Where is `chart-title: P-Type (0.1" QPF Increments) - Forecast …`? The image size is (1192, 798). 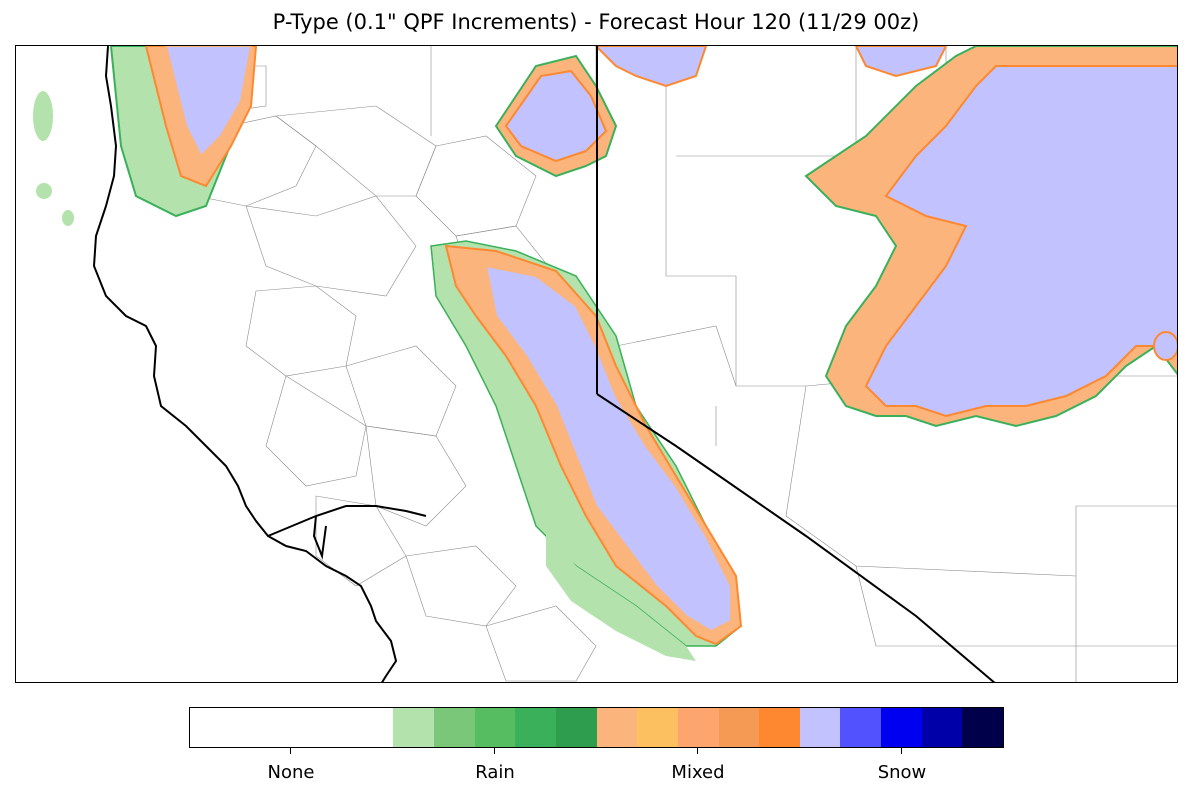 chart-title: P-Type (0.1" QPF Increments) - Forecast … is located at coordinates (596, 22).